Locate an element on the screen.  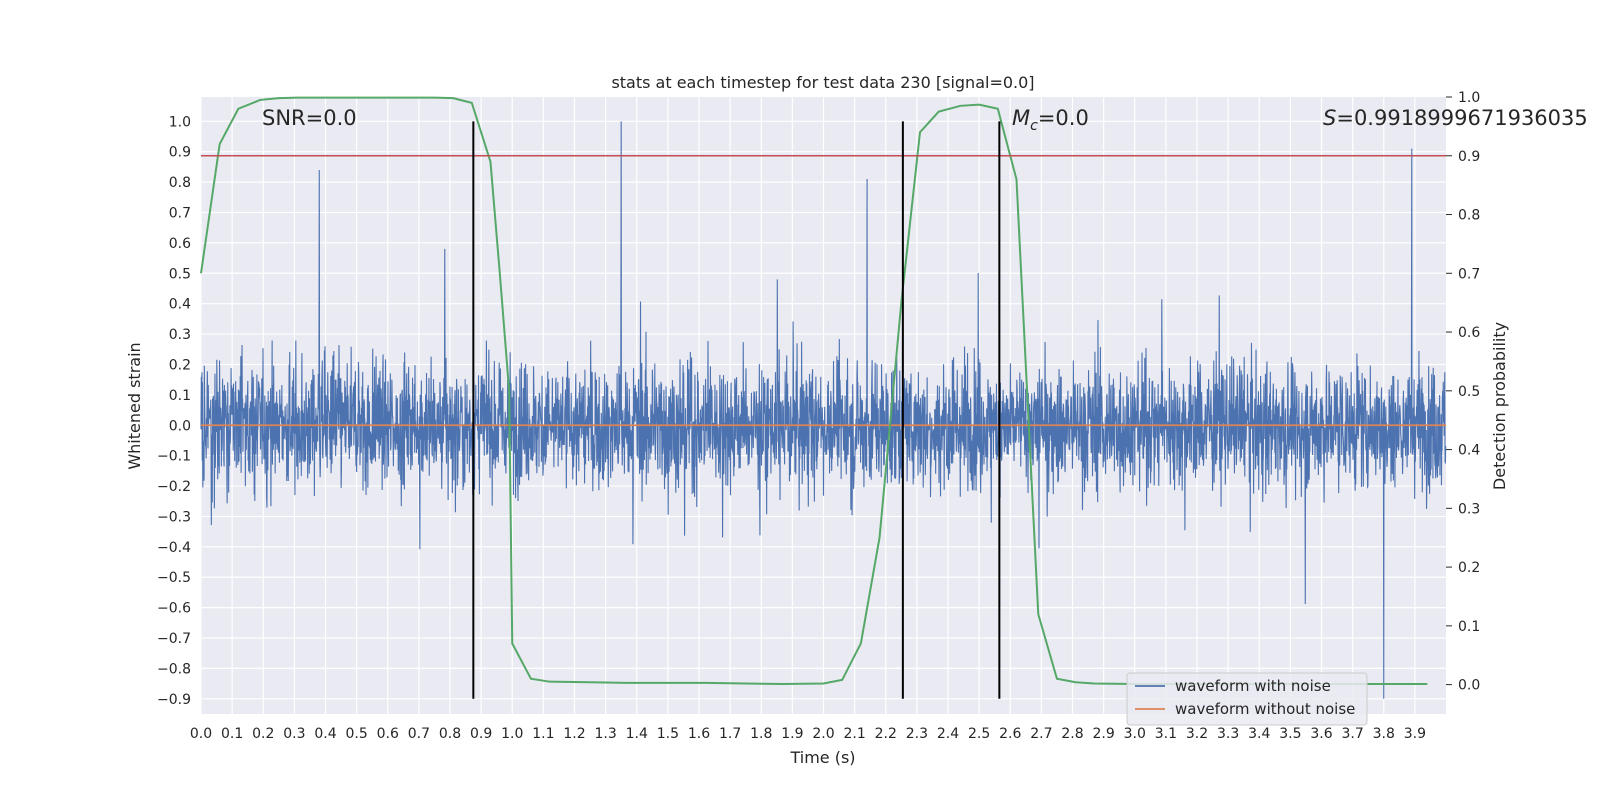
x-tick-label: 1.4 is located at coordinates (637, 734).